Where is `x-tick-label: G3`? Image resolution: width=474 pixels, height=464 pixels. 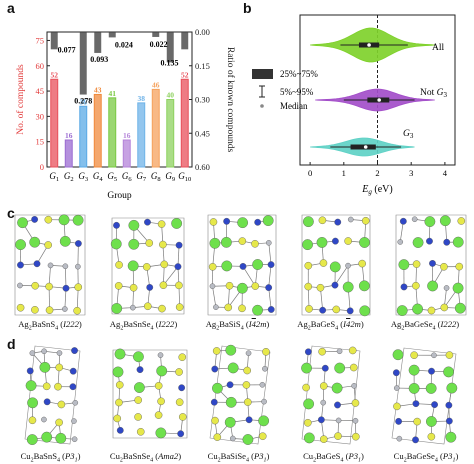 x-tick-label: G3 is located at coordinates (83, 177).